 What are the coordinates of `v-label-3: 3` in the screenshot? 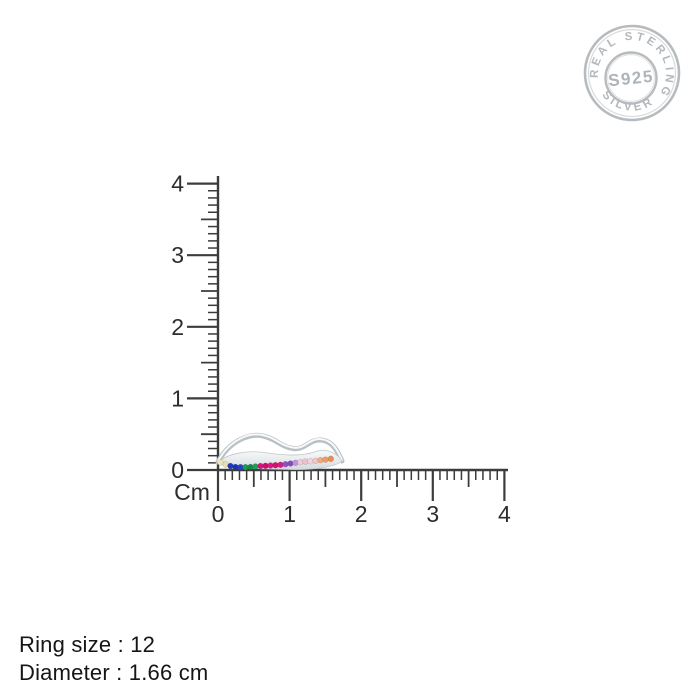 It's located at (177, 255).